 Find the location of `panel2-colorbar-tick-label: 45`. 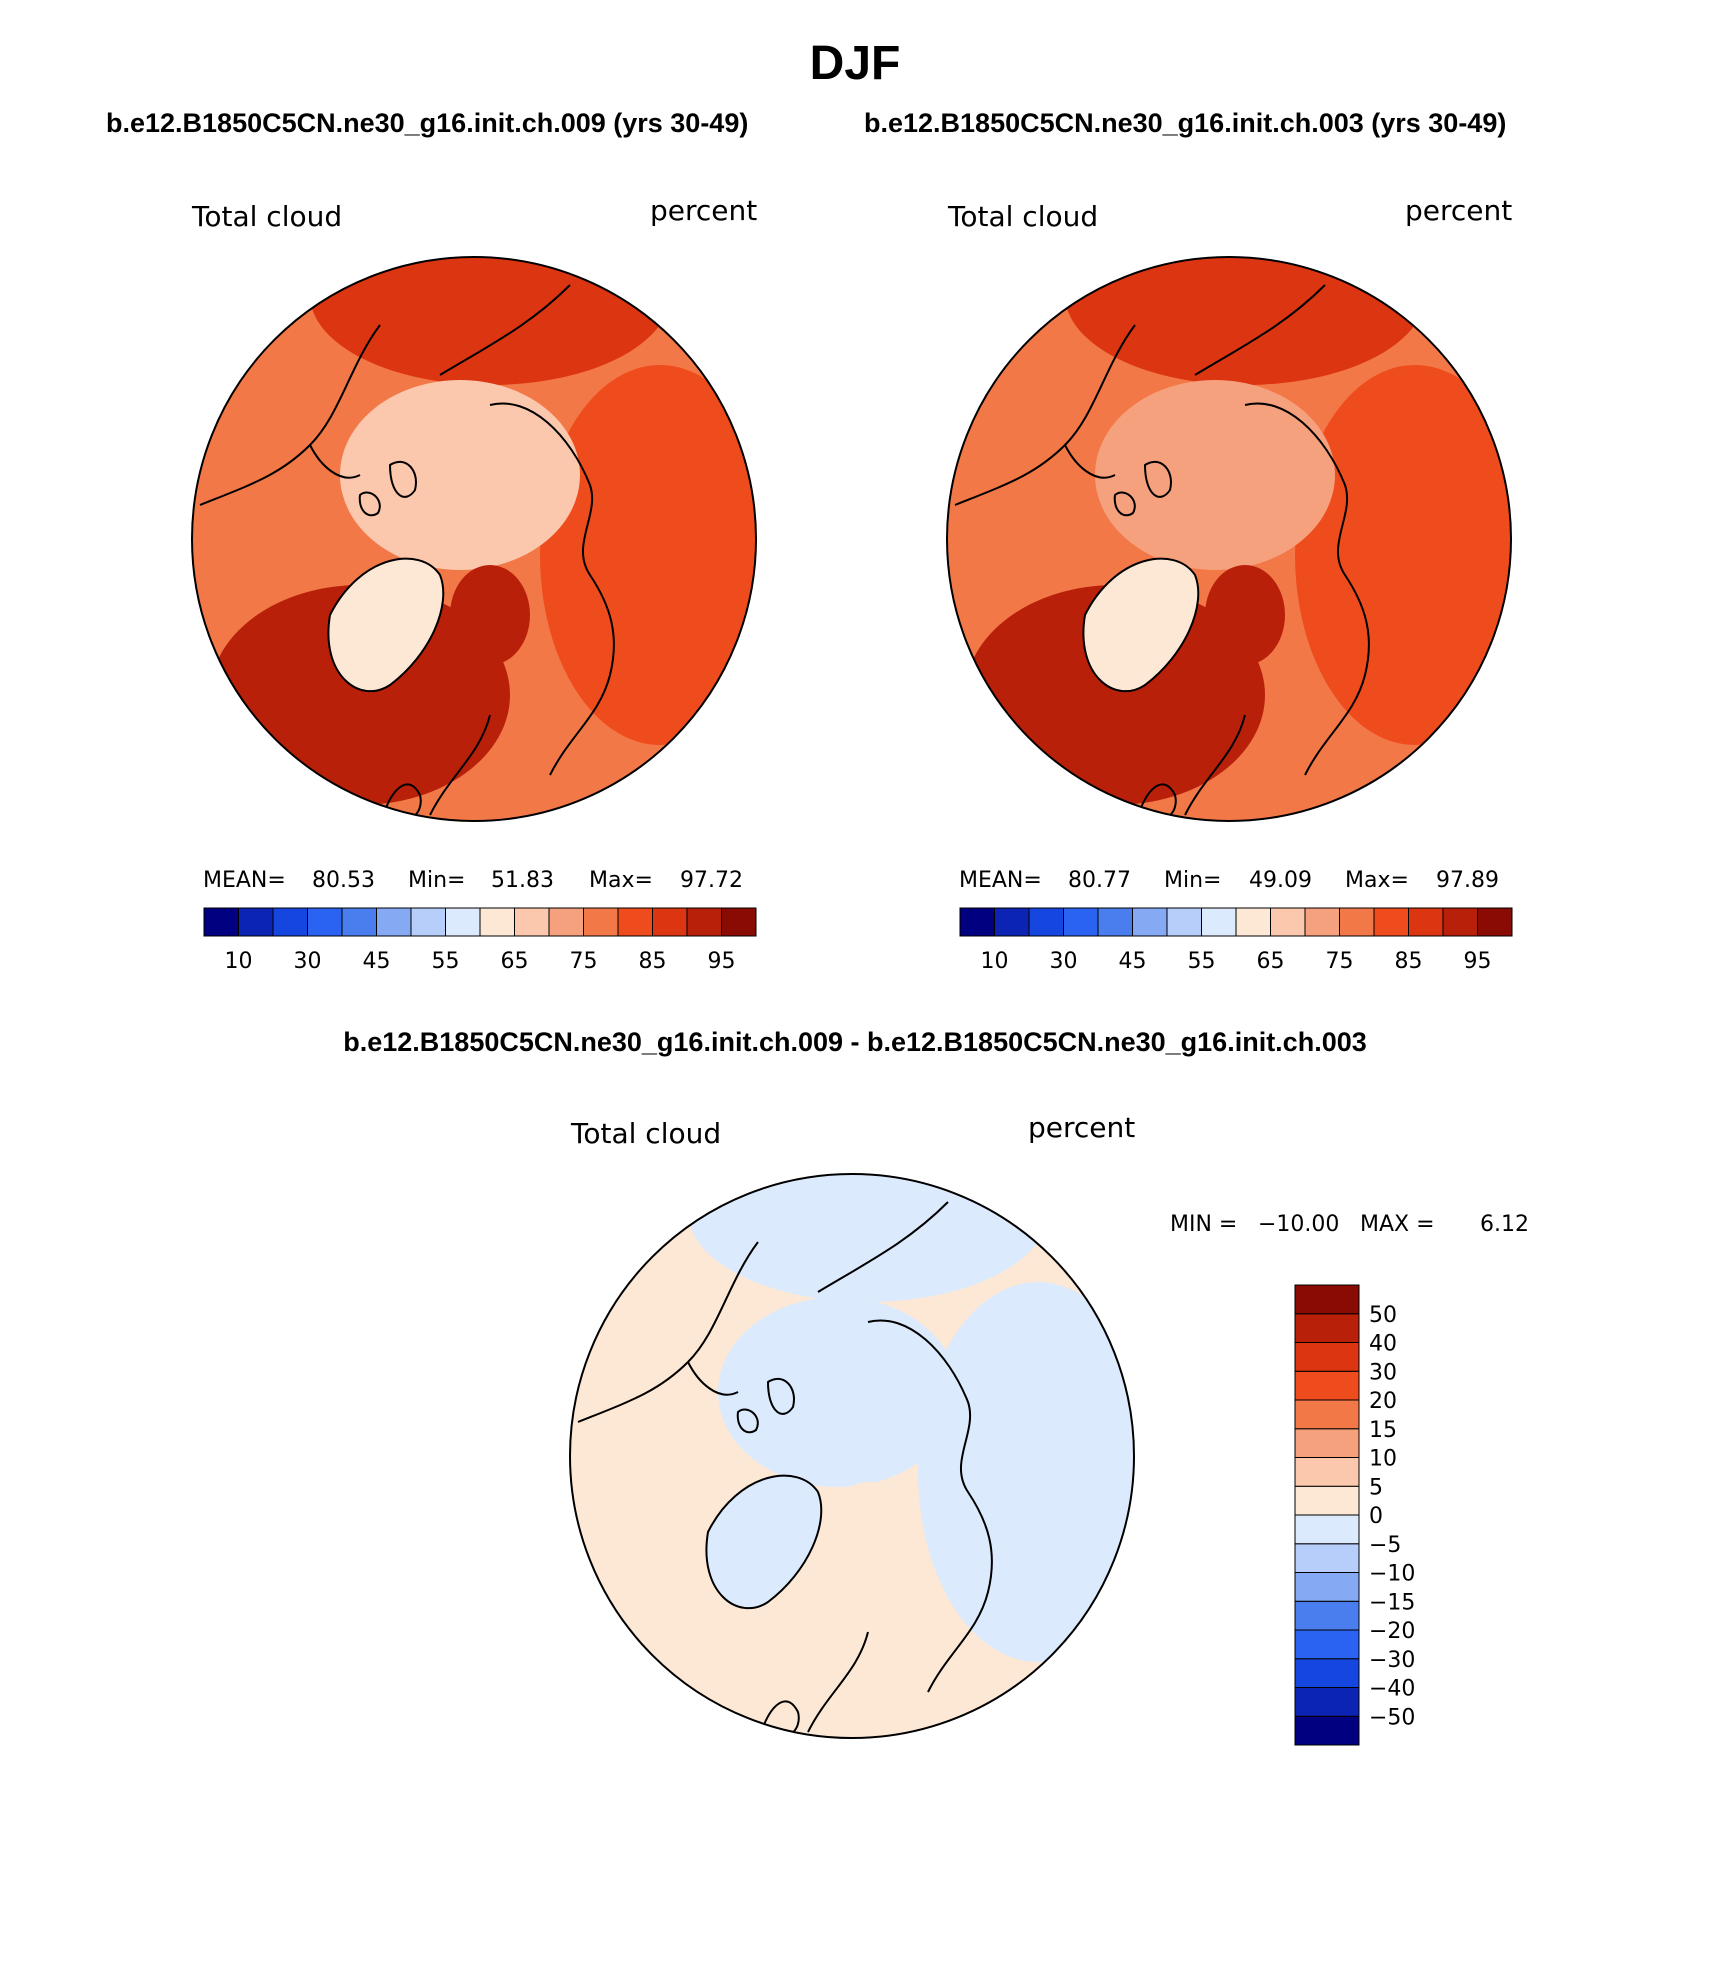

panel2-colorbar-tick-label: 45 is located at coordinates (1133, 961).